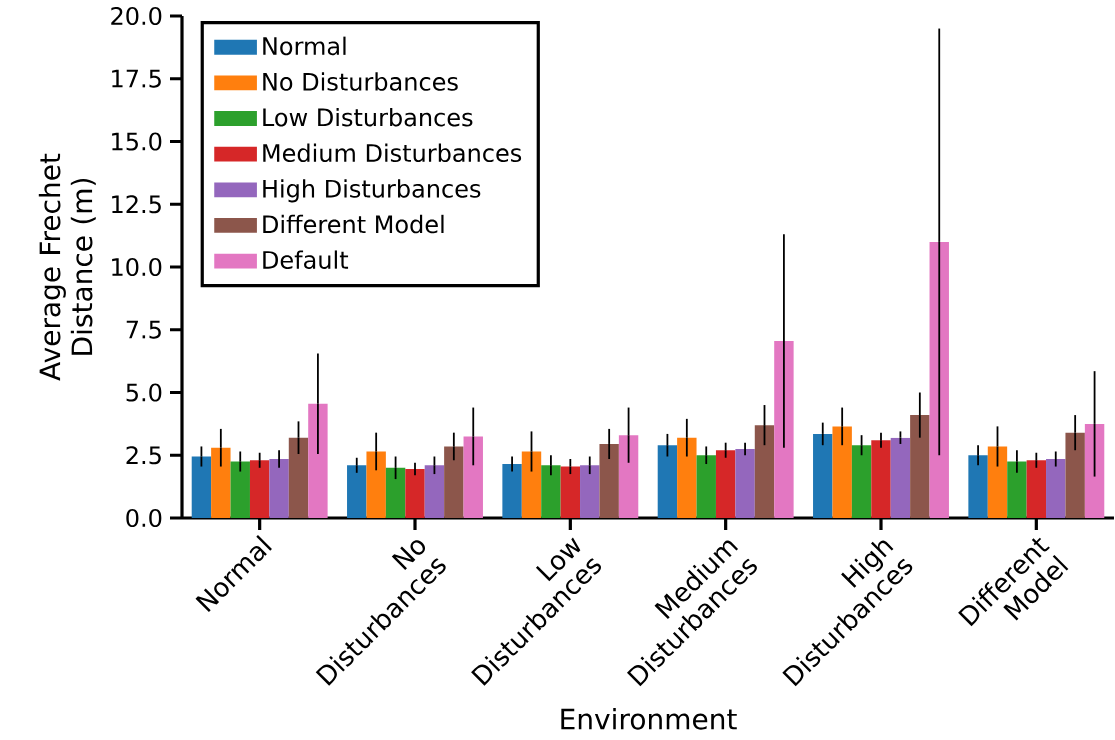 The width and height of the screenshot is (1115, 740). What do you see at coordinates (136, 16) in the screenshot?
I see `y-tick-label: 20.0` at bounding box center [136, 16].